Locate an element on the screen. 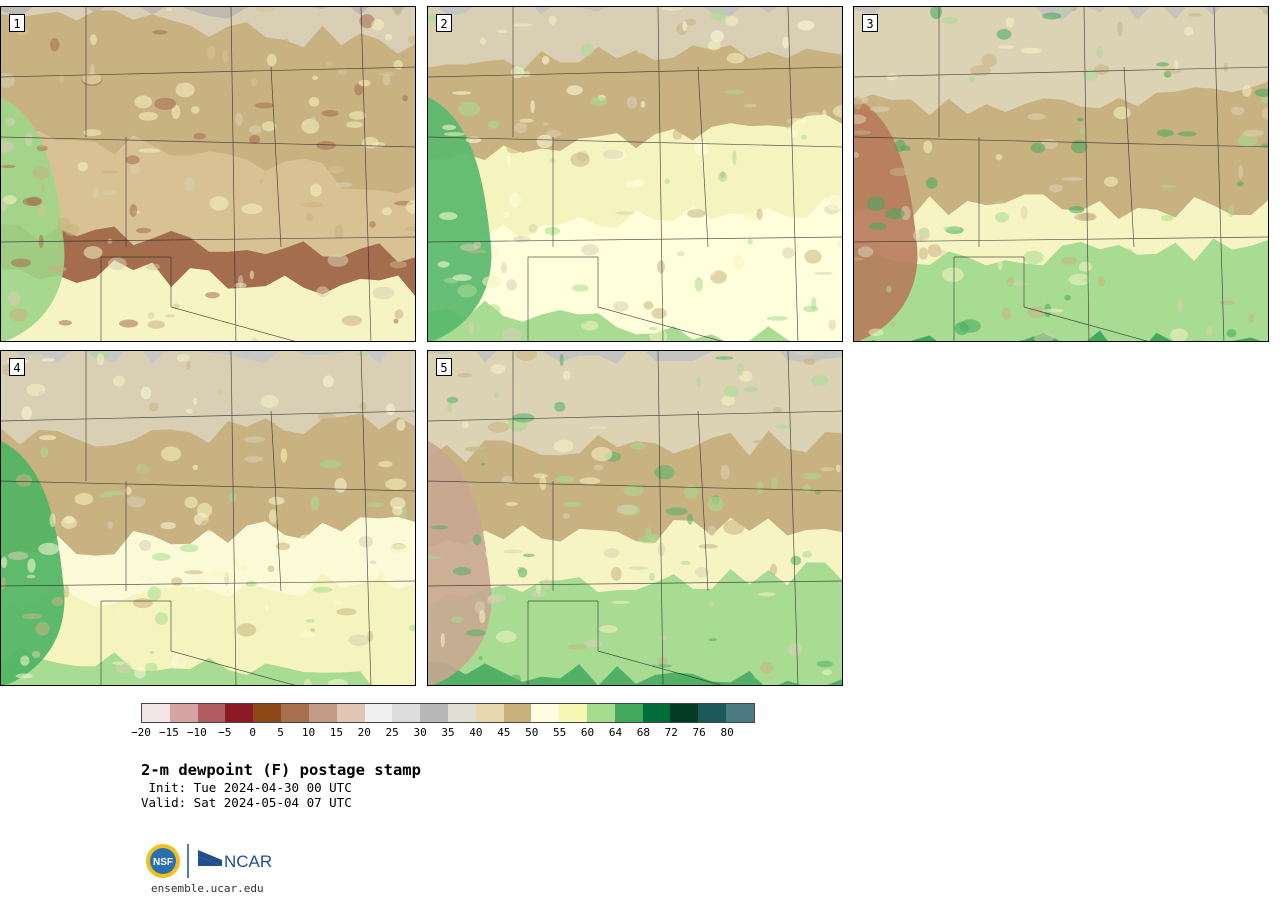  colorbar-tick-label: 0 is located at coordinates (252, 732).